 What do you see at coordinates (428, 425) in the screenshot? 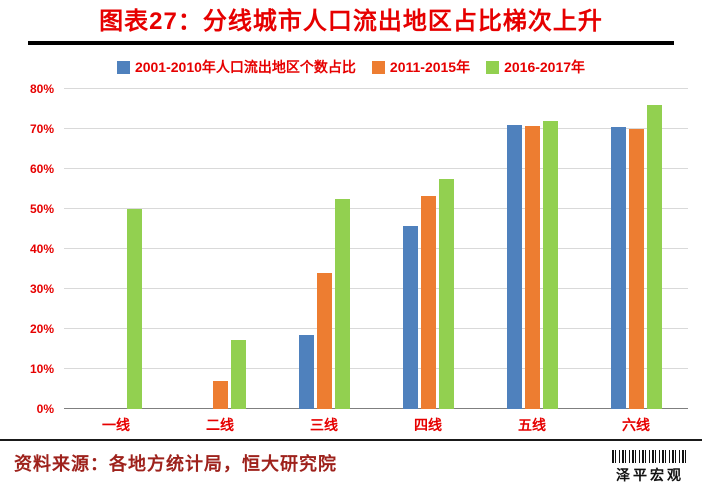
I see `x-axis-label: 四线` at bounding box center [428, 425].